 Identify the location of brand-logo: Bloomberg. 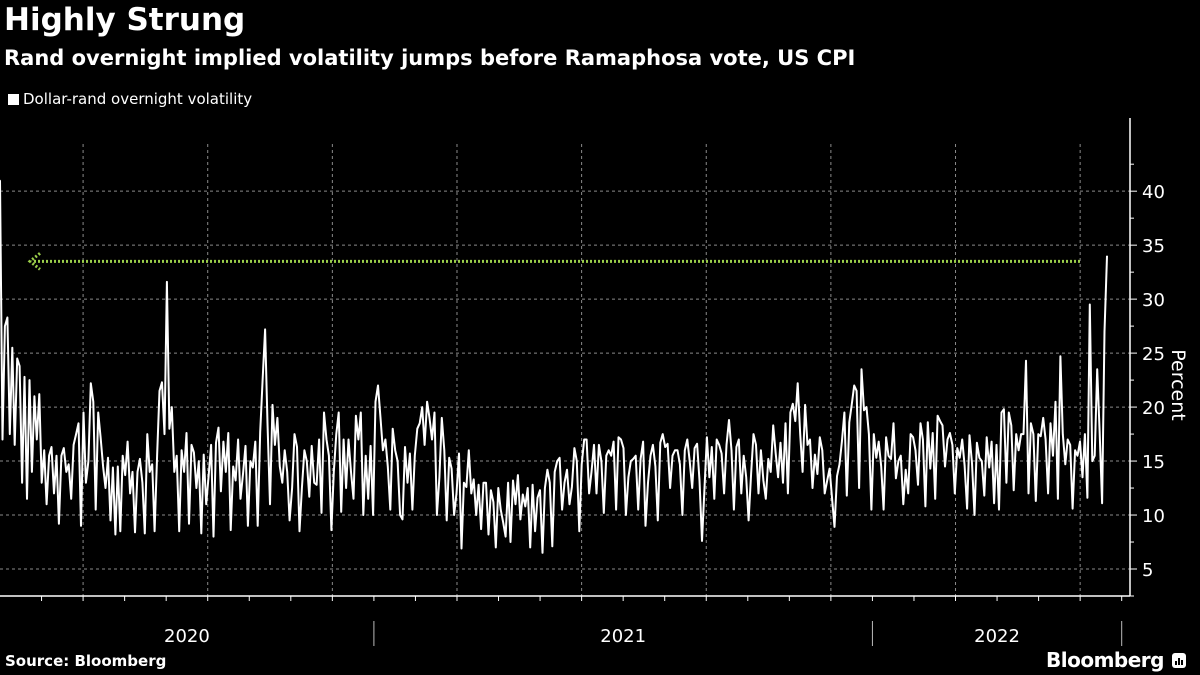
(1116, 660).